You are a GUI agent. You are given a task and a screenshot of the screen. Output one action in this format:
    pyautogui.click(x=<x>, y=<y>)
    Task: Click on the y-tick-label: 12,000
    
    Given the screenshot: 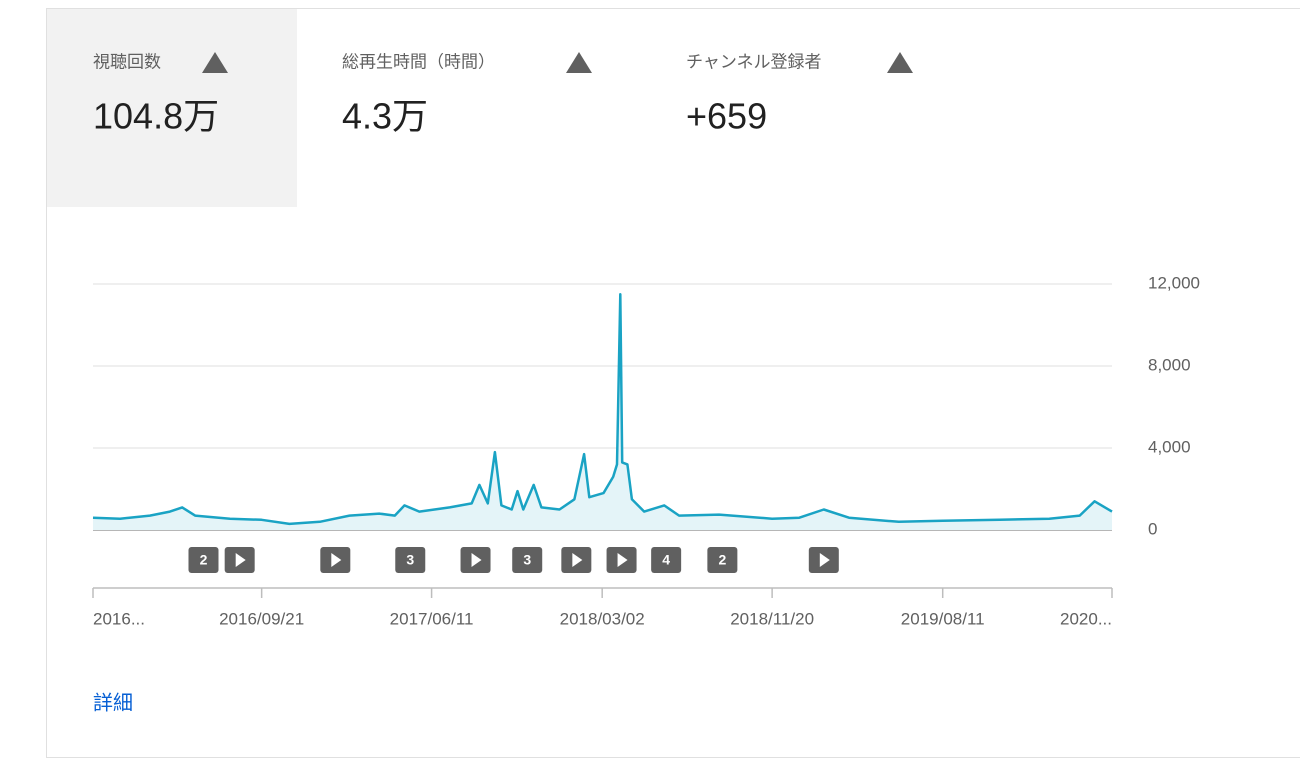 What is the action you would take?
    pyautogui.click(x=1174, y=282)
    